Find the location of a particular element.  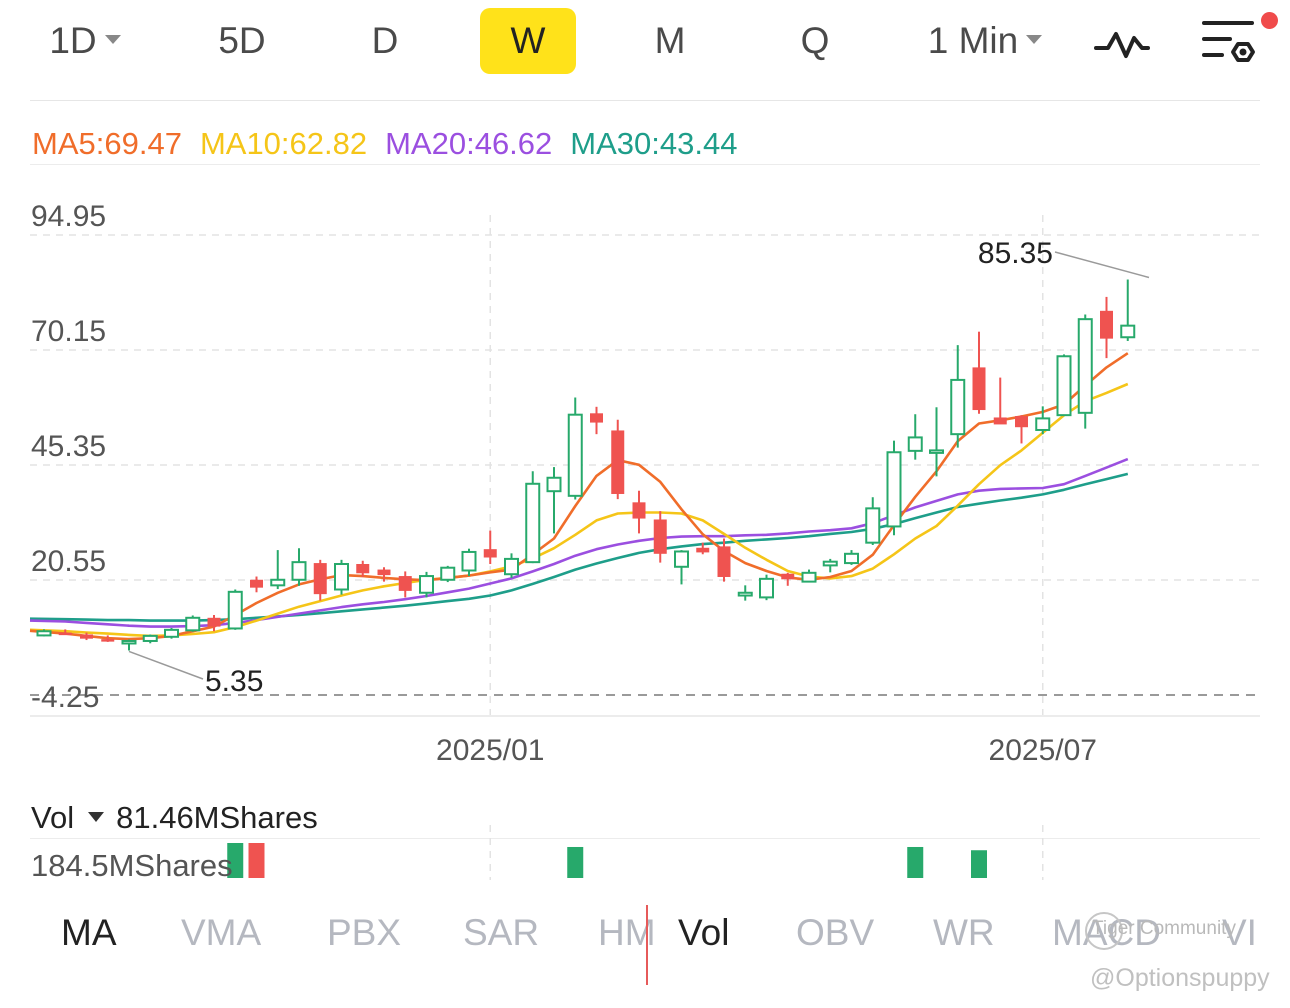

volume-max-label: 184.5MShares is located at coordinates (132, 865).